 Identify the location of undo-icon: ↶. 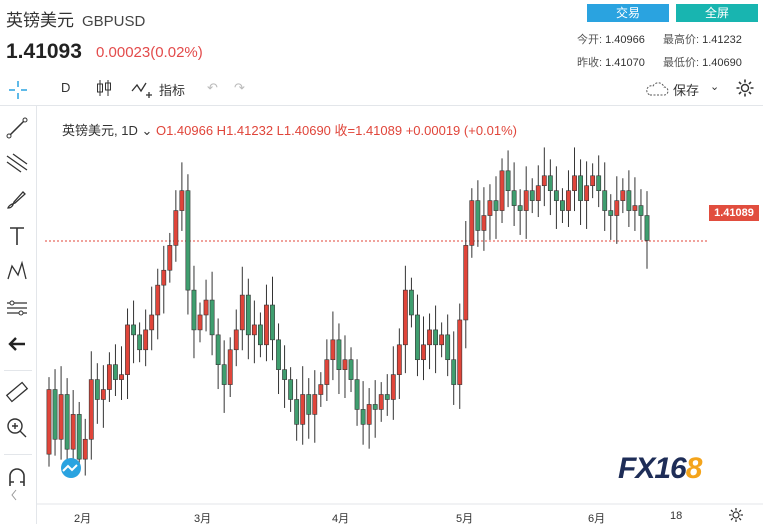
(212, 87).